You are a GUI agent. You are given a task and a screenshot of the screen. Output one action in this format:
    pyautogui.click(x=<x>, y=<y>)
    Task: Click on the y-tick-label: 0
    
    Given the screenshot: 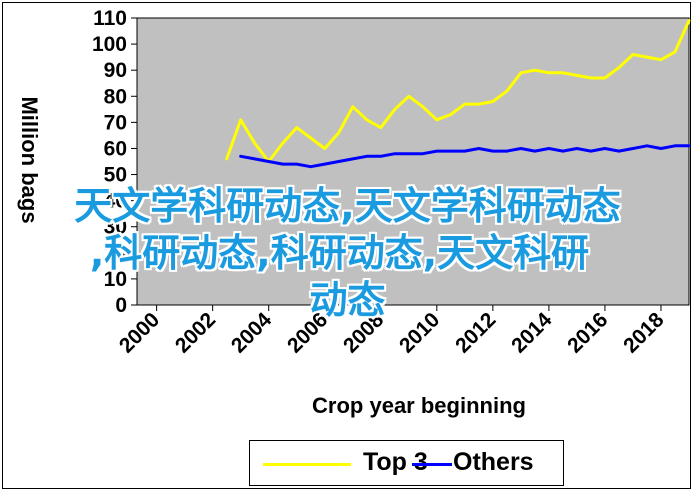 What is the action you would take?
    pyautogui.click(x=121, y=305)
    